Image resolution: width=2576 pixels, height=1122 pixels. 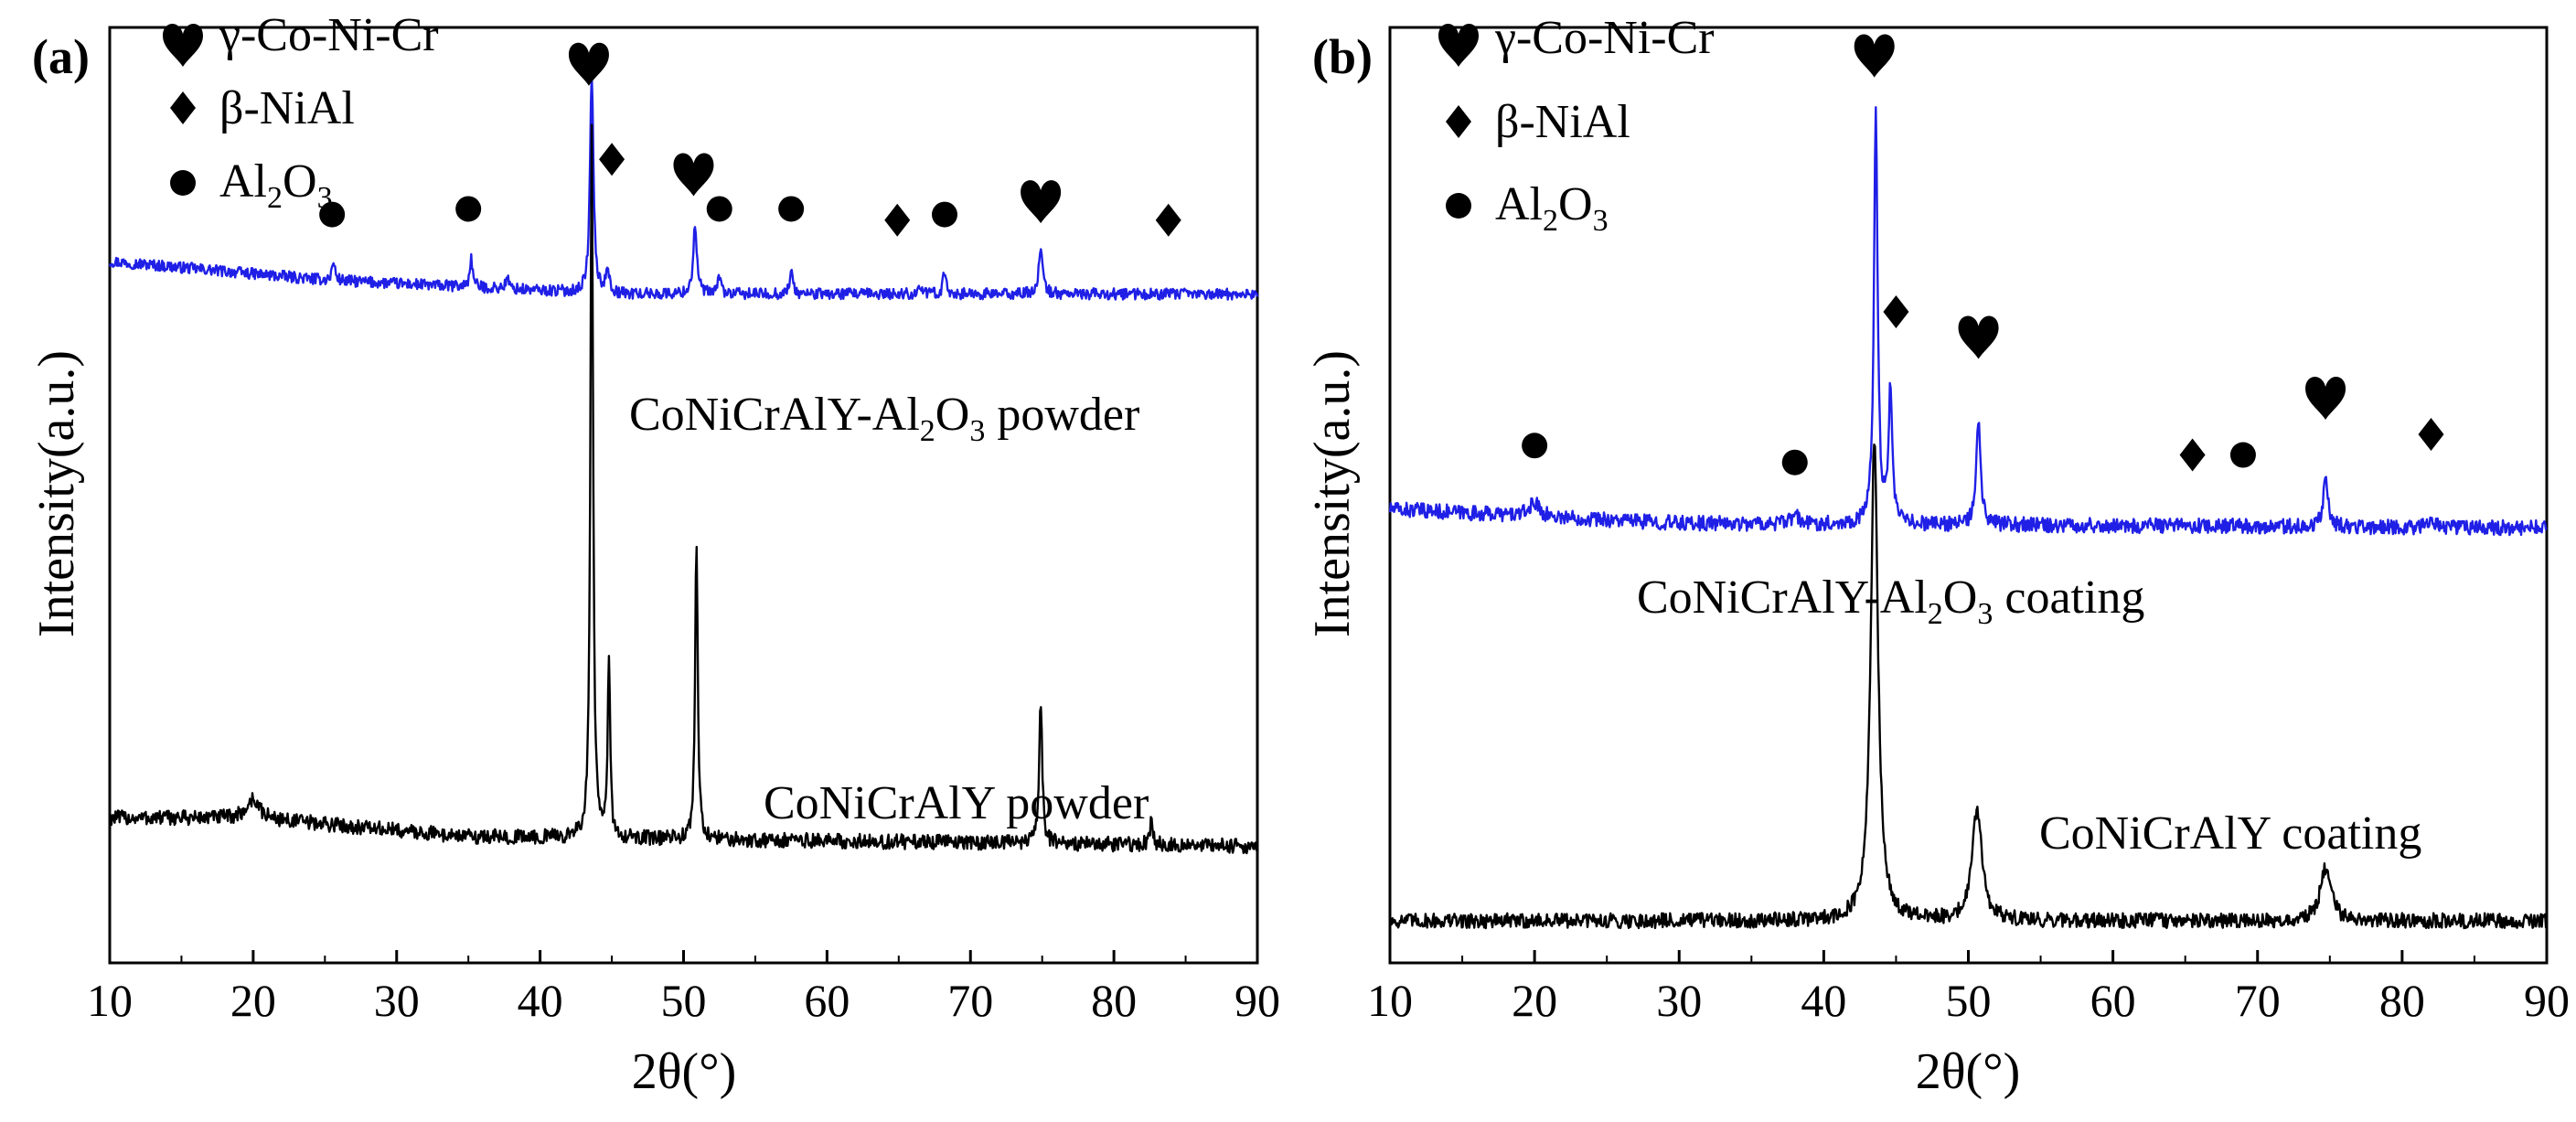 I want to click on phase-markers-b, so click(x=1983, y=255).